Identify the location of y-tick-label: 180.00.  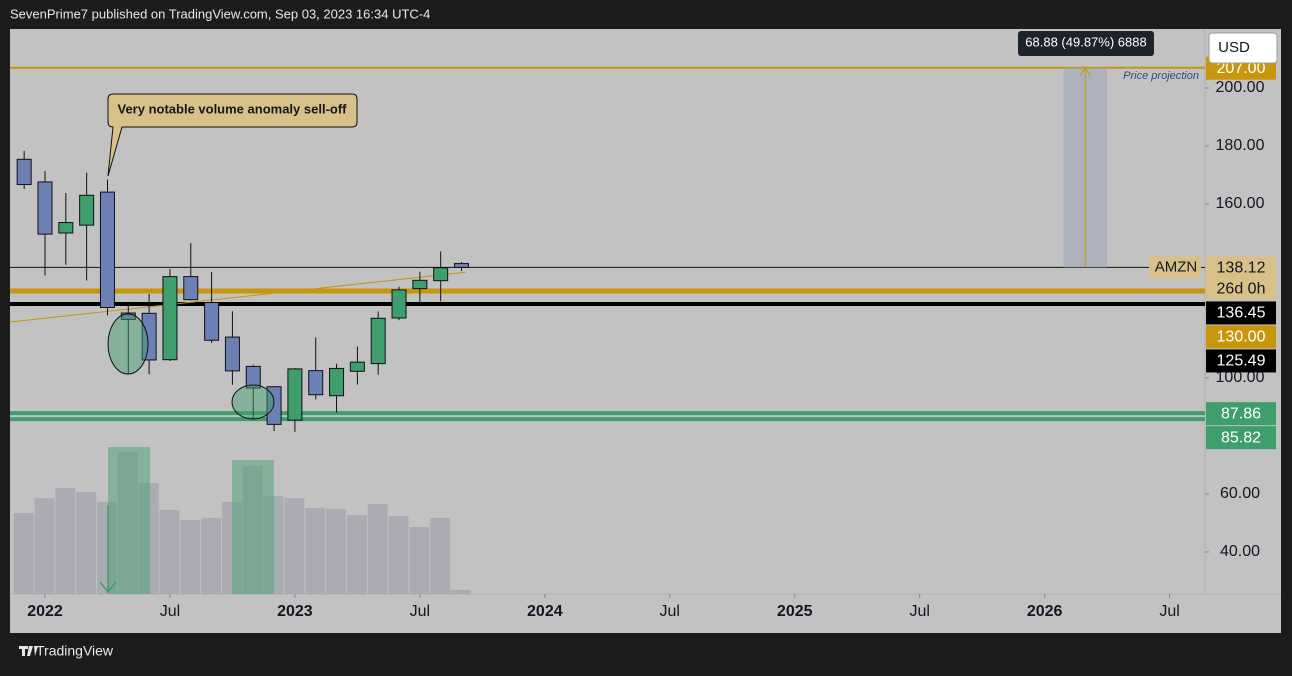
(1240, 145).